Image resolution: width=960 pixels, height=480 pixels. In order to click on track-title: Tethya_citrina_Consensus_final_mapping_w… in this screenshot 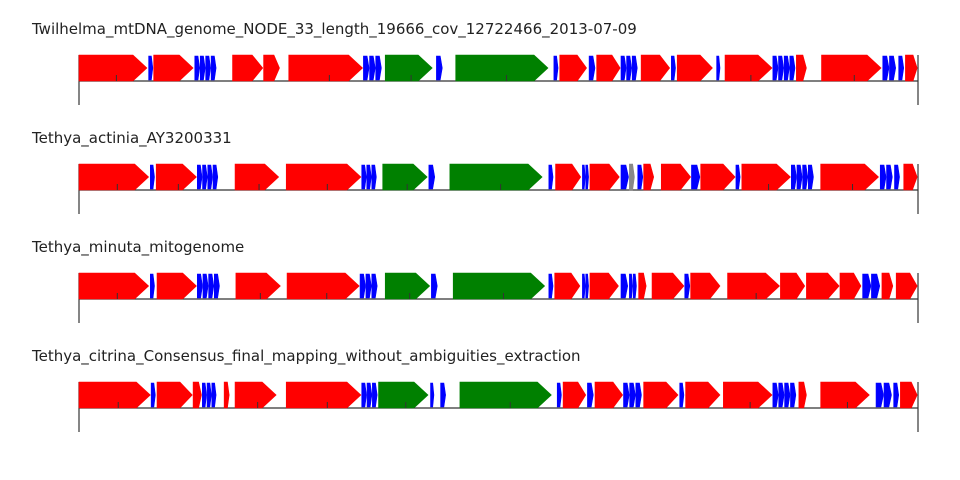, I will do `click(306, 356)`.